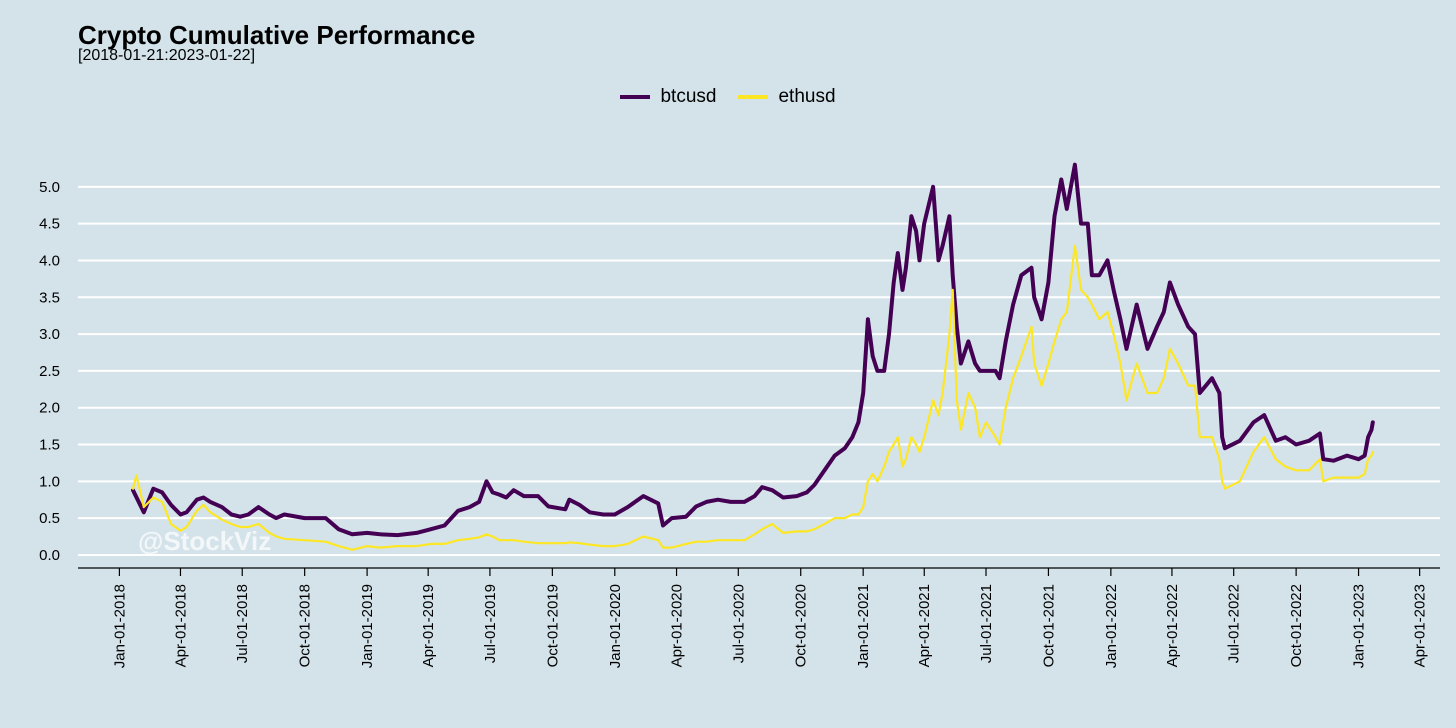 Image resolution: width=1456 pixels, height=728 pixels. I want to click on x-tick-label: Apr-01-2018, so click(180, 625).